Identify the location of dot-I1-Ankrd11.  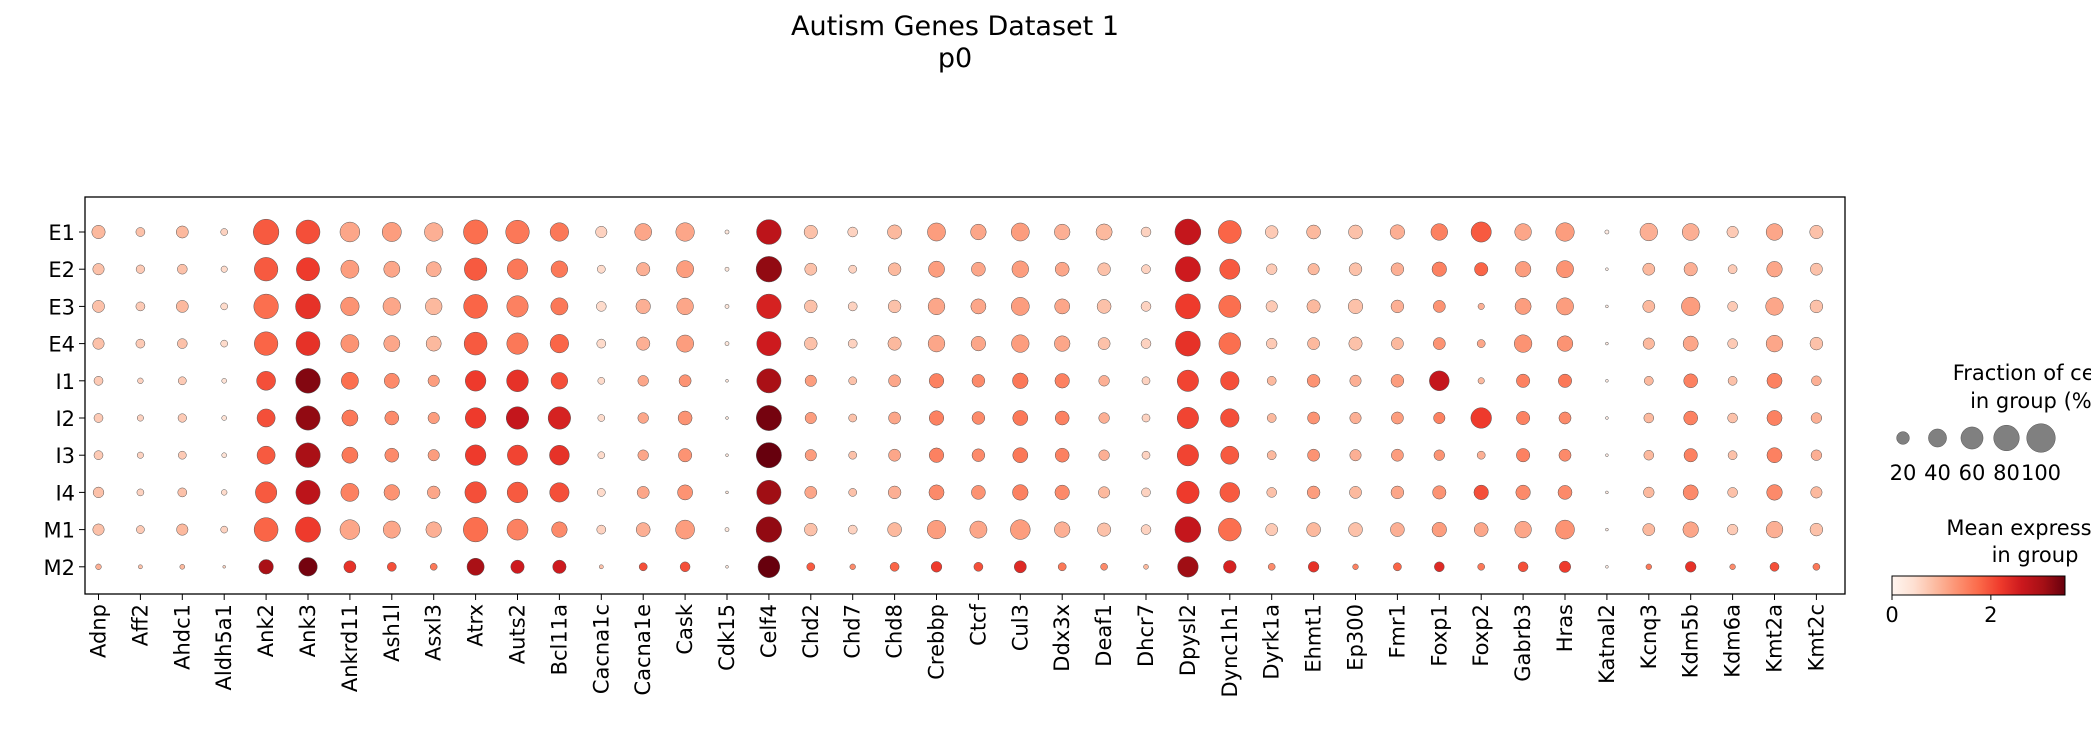
(350, 380).